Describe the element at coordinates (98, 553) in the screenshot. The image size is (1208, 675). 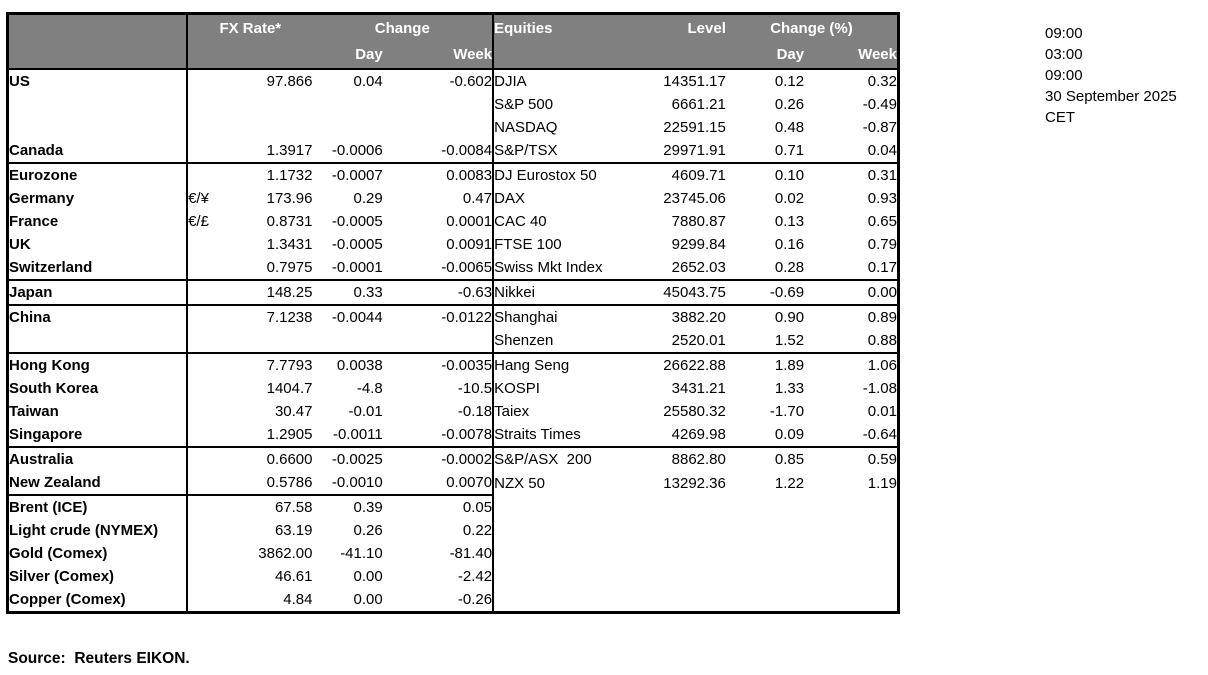
I see `country-cell: Gold (Comex)` at that location.